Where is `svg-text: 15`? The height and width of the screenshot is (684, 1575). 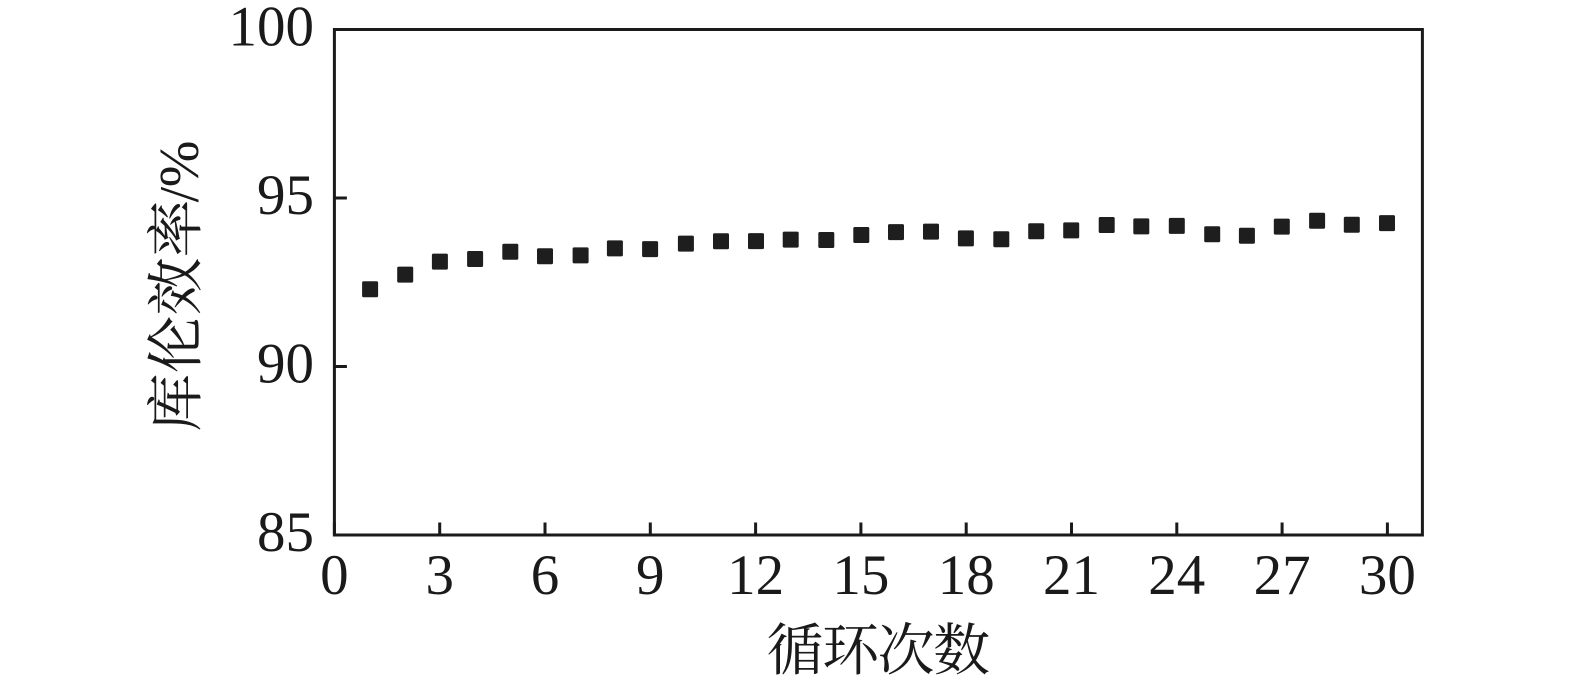
svg-text: 15 is located at coordinates (860, 575).